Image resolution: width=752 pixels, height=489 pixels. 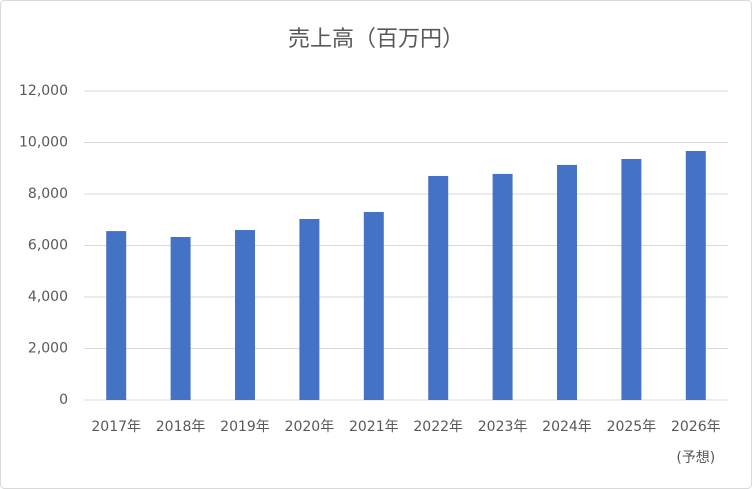 What do you see at coordinates (48, 349) in the screenshot?
I see `y-tick-label: 2,000` at bounding box center [48, 349].